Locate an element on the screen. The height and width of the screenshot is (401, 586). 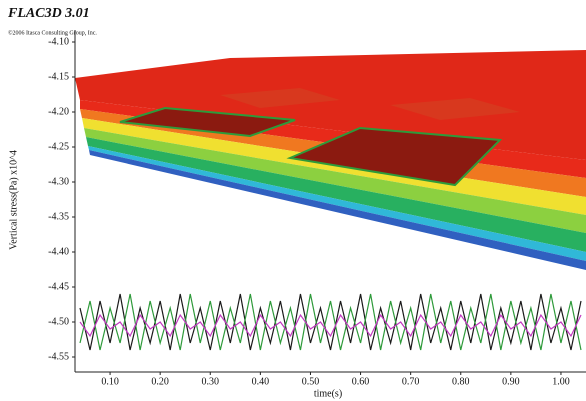
x-tick-label: 0.80 is located at coordinates (461, 381).